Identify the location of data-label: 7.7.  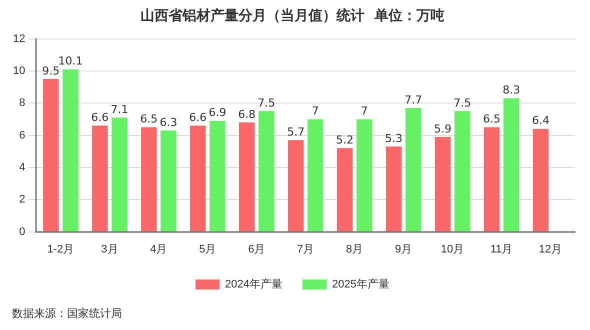
(413, 99).